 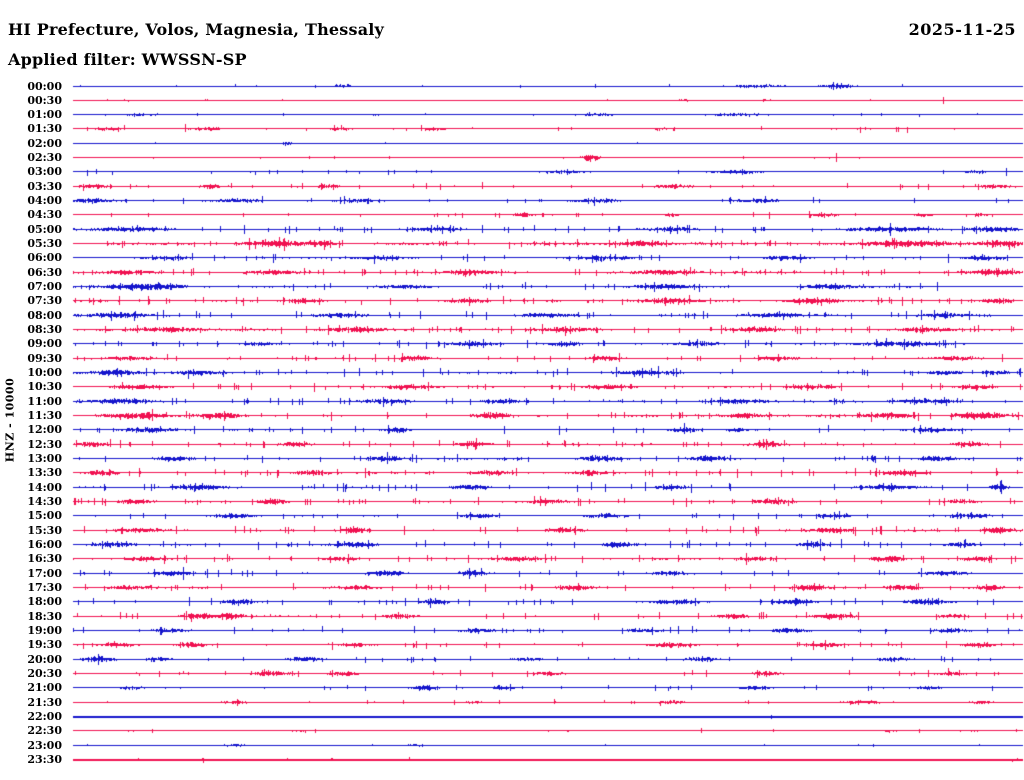 What do you see at coordinates (44, 530) in the screenshot?
I see `time-label: 15:30` at bounding box center [44, 530].